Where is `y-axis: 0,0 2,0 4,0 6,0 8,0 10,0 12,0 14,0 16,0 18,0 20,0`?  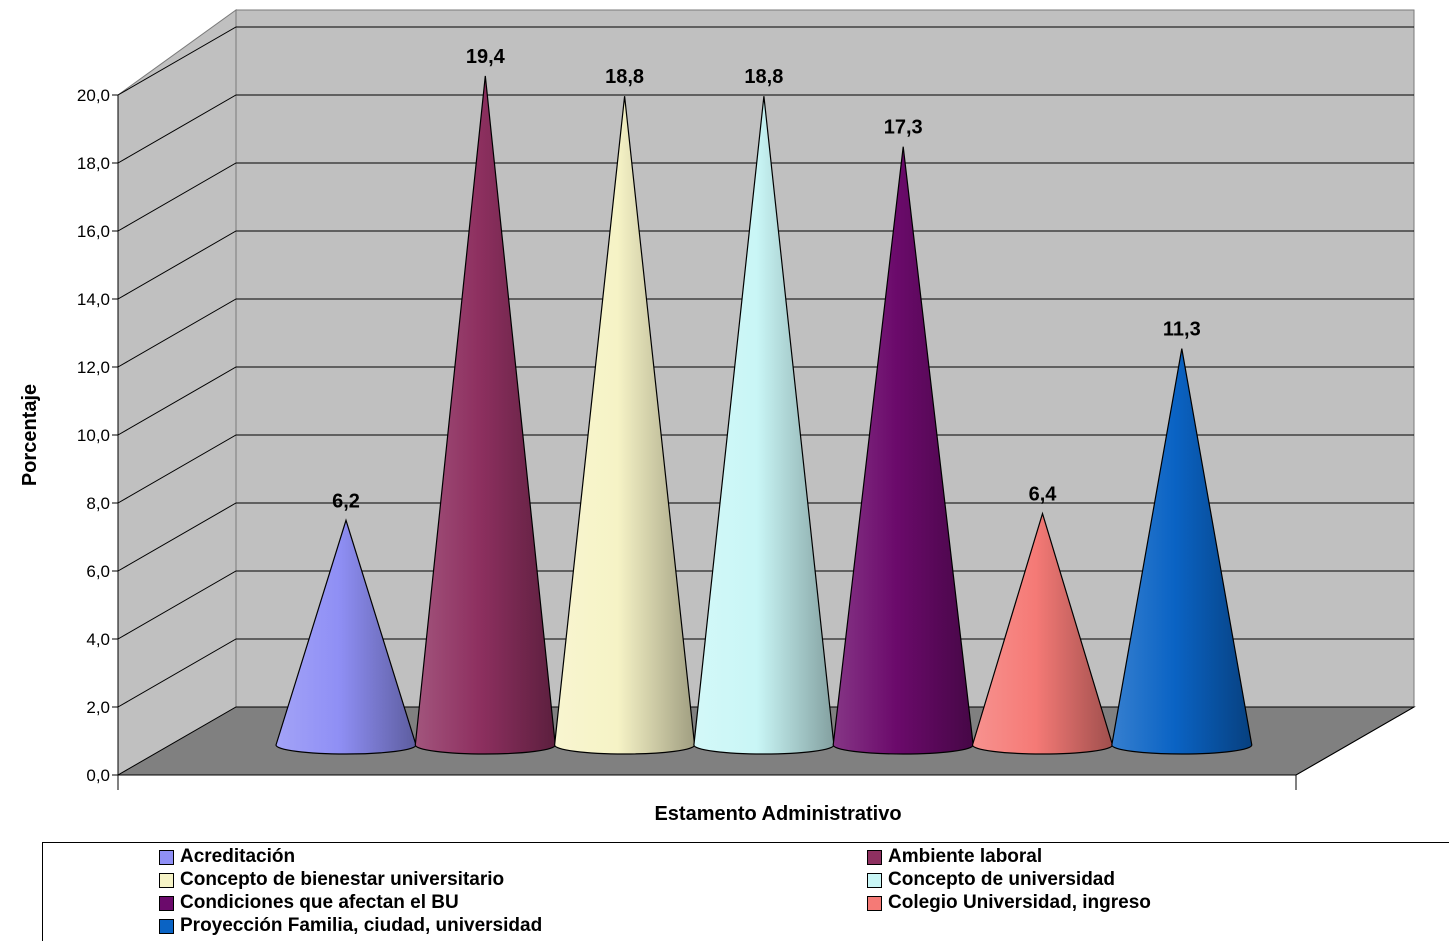
y-axis: 0,0 2,0 4,0 6,0 8,0 10,0 12,0 14,0 16,0 18,0 20,0 is located at coordinates (97, 435).